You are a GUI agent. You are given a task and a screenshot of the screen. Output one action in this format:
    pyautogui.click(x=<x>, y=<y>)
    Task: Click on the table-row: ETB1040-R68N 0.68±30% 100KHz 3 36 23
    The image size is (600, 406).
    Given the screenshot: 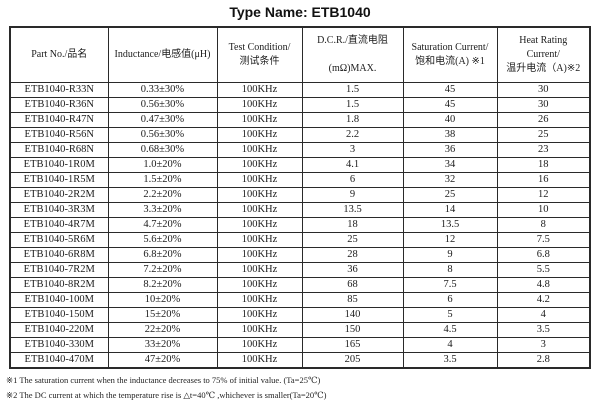 What is the action you would take?
    pyautogui.click(x=300, y=150)
    